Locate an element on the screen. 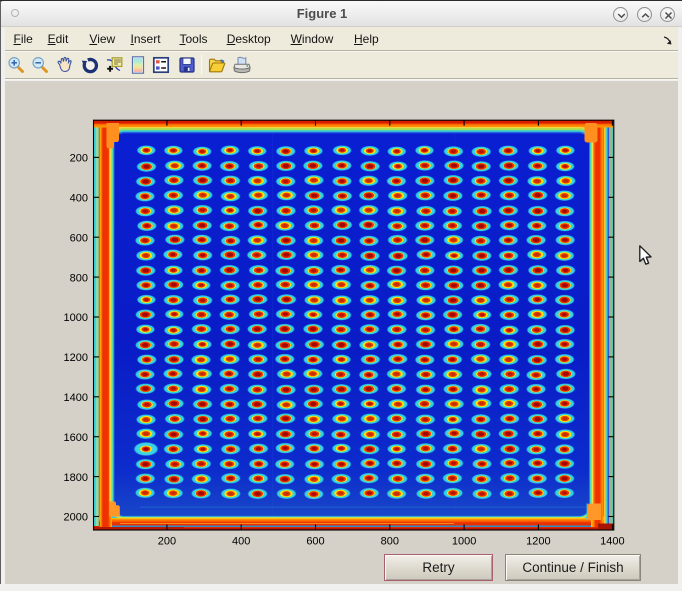 The height and width of the screenshot is (591, 682). svg-text: 1800 is located at coordinates (76, 478).